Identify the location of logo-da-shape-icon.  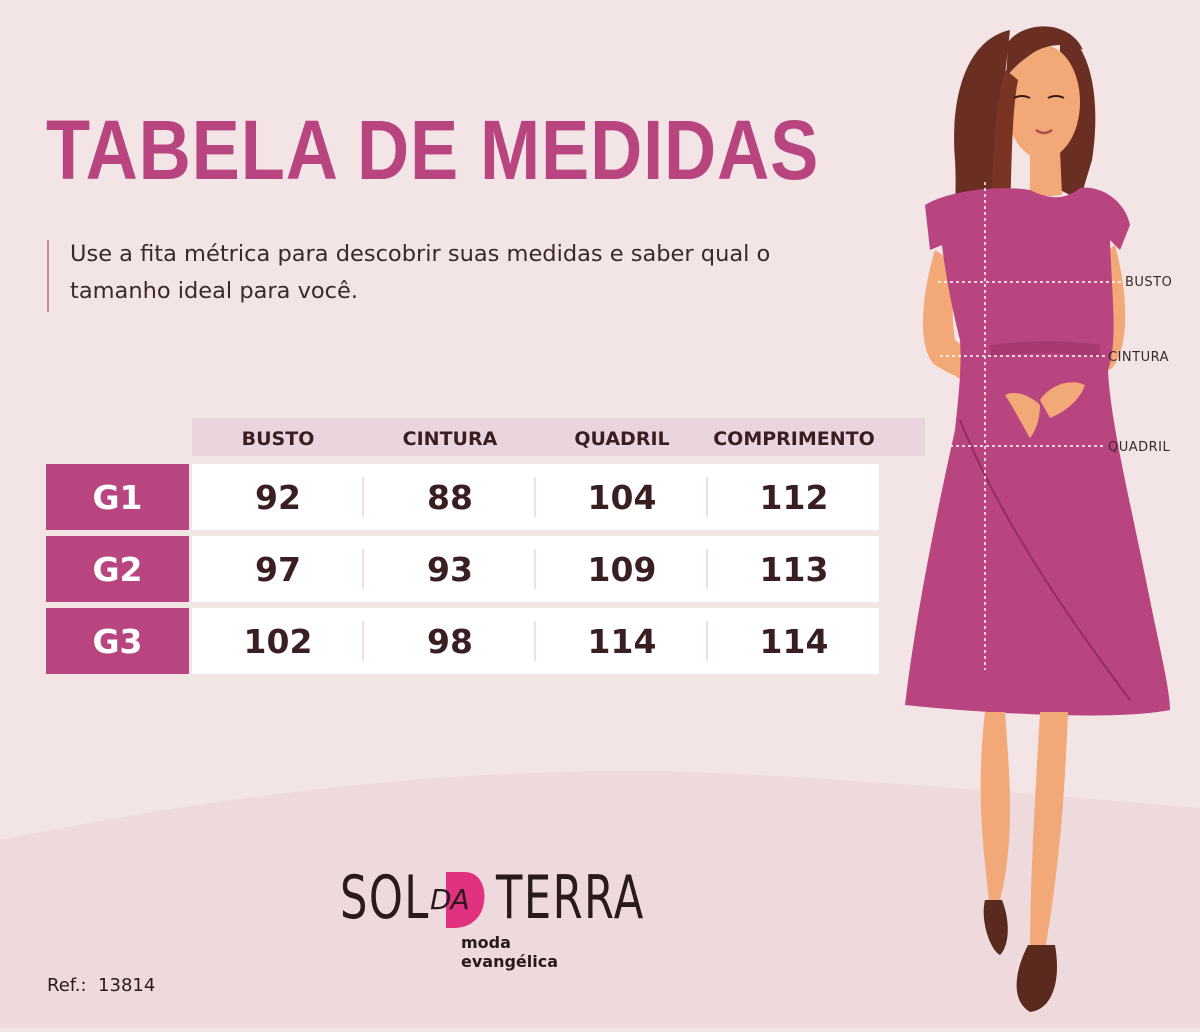
(465, 900).